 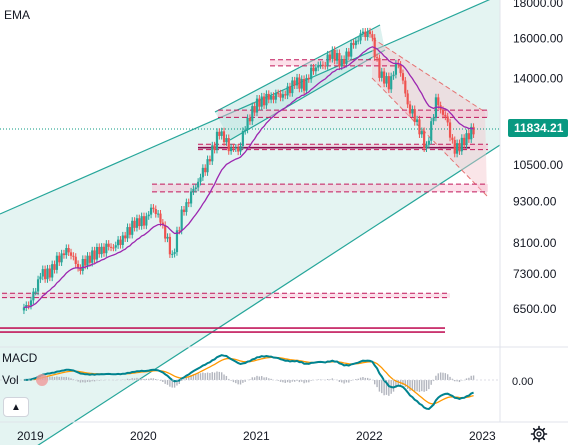 I want to click on downtrend-lower-line, so click(x=429, y=137).